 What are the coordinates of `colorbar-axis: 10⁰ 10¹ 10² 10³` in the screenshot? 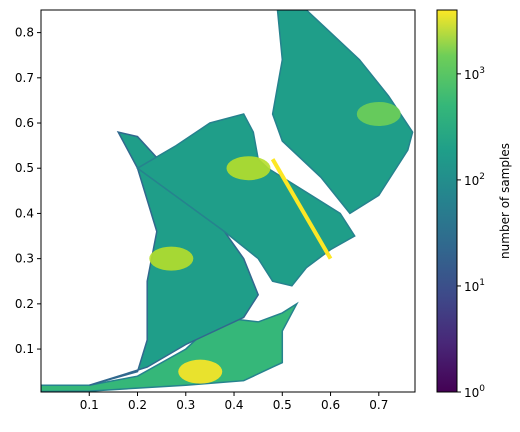 It's located at (471, 233).